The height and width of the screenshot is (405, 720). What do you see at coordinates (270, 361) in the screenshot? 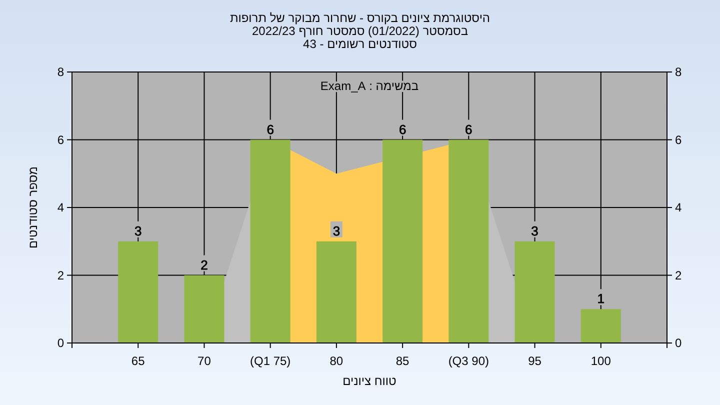
I see `x-tick-label: (Q1 75)` at bounding box center [270, 361].